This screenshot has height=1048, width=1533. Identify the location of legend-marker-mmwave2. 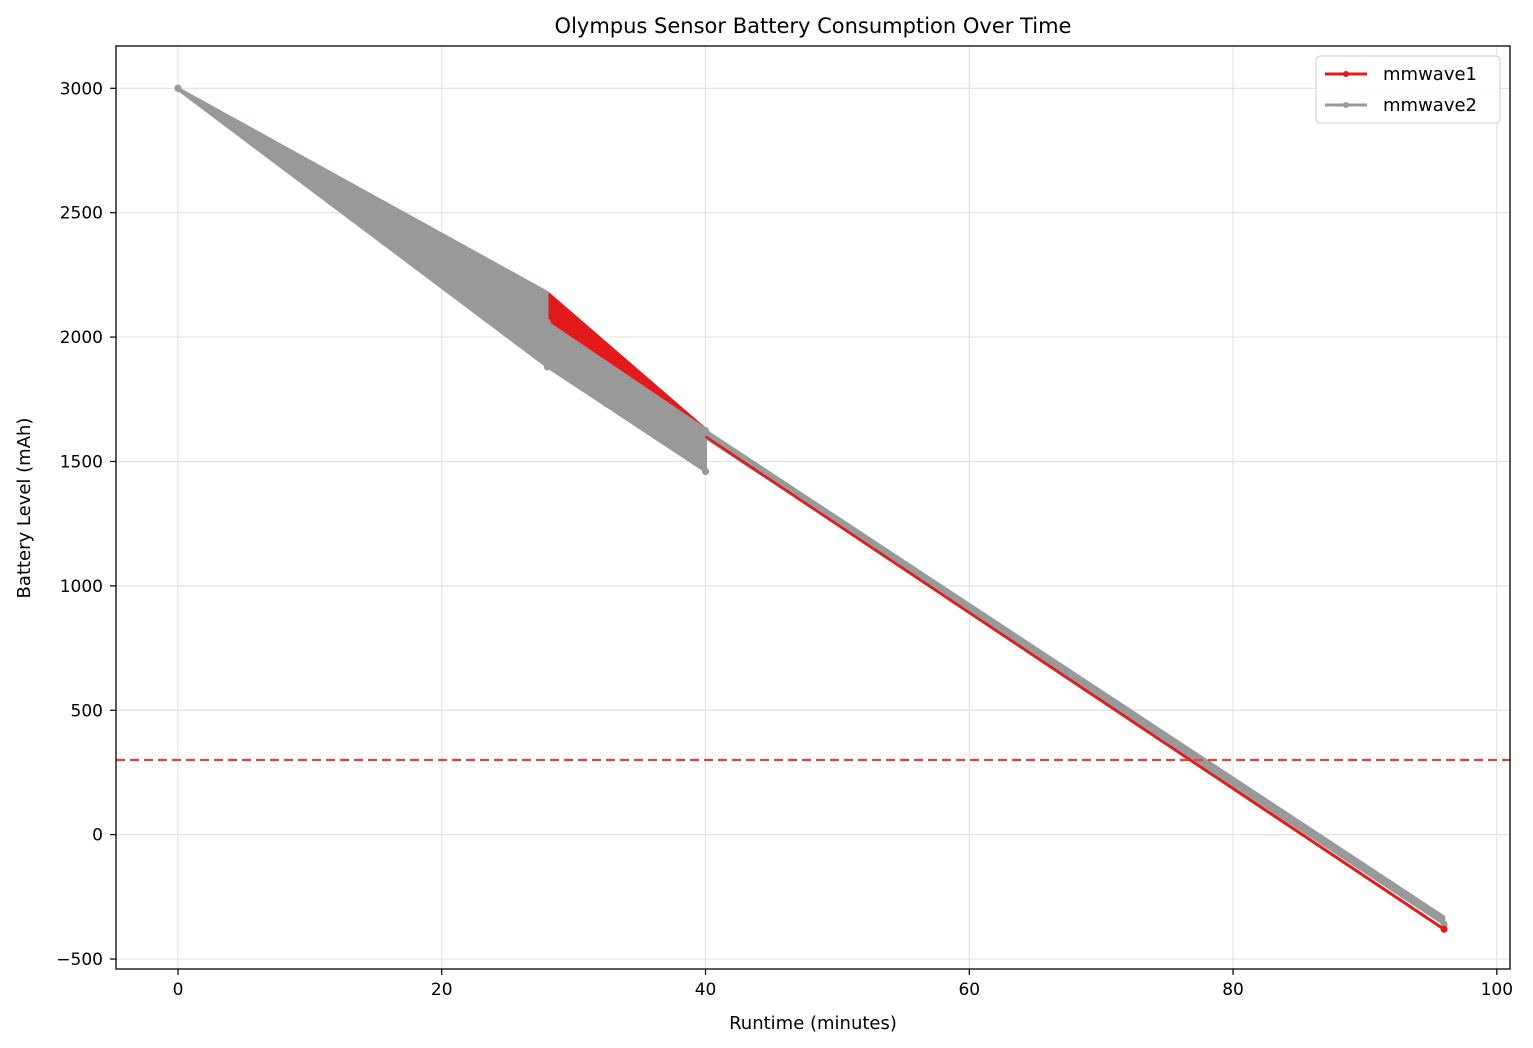
(1346, 105).